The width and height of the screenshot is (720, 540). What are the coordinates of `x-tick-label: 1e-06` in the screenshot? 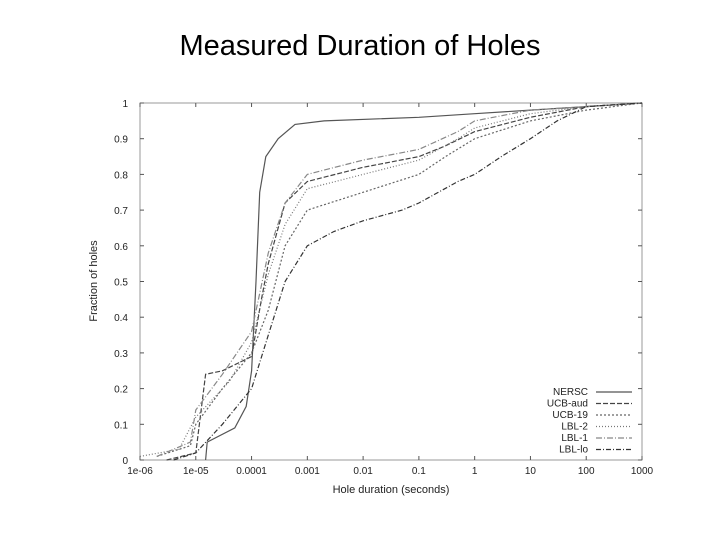 It's located at (140, 471).